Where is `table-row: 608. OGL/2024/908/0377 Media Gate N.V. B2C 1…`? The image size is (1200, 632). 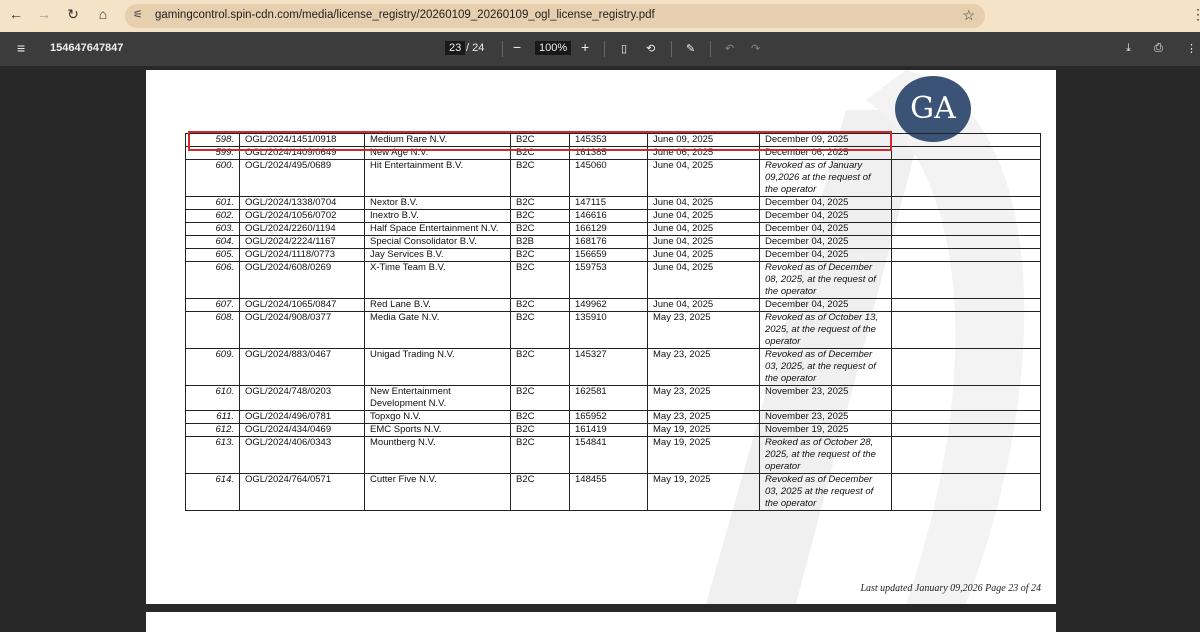 table-row: 608. OGL/2024/908/0377 Media Gate N.V. B2C 1… is located at coordinates (613, 330).